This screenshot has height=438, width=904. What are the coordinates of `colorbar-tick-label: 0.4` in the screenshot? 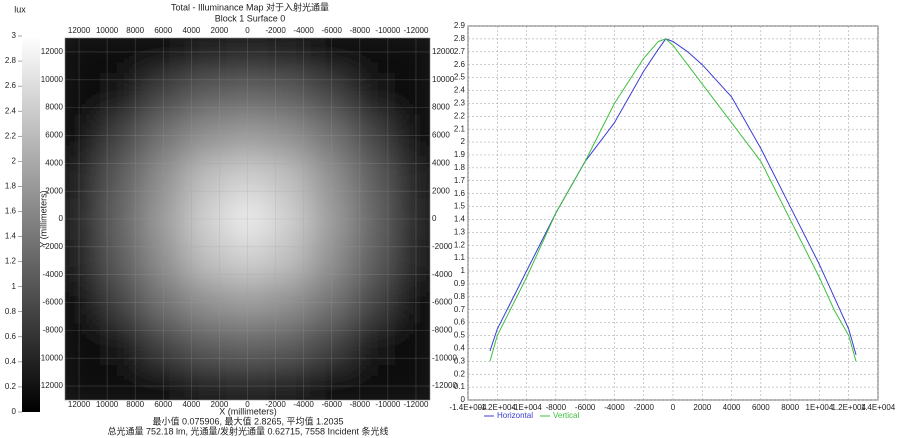 It's located at (11, 361).